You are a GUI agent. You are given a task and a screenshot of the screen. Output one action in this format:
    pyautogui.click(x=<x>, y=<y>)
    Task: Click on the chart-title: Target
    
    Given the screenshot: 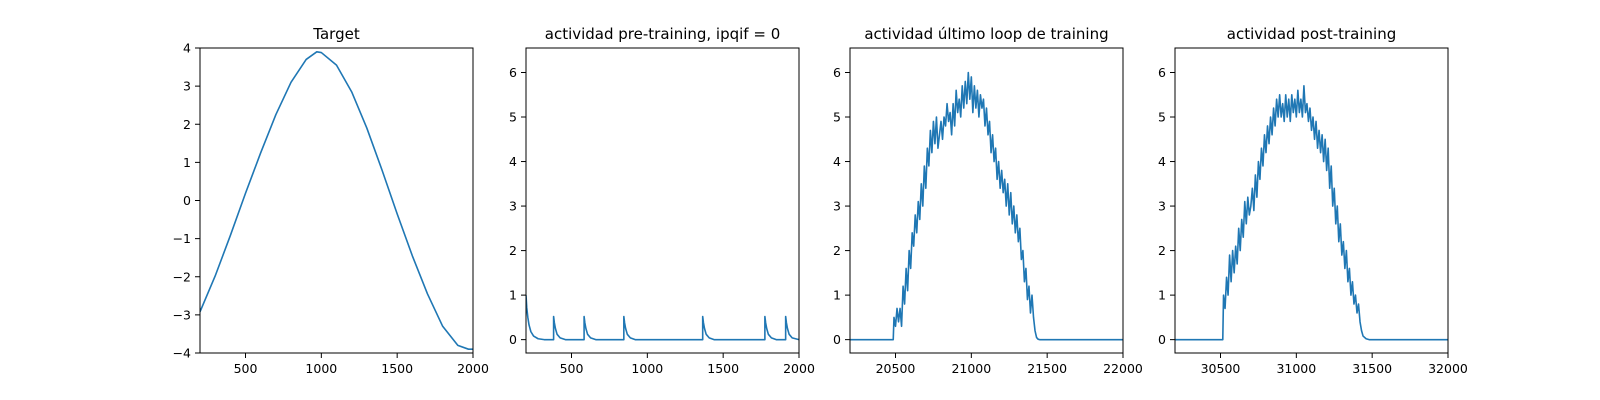 What is the action you would take?
    pyautogui.click(x=336, y=34)
    